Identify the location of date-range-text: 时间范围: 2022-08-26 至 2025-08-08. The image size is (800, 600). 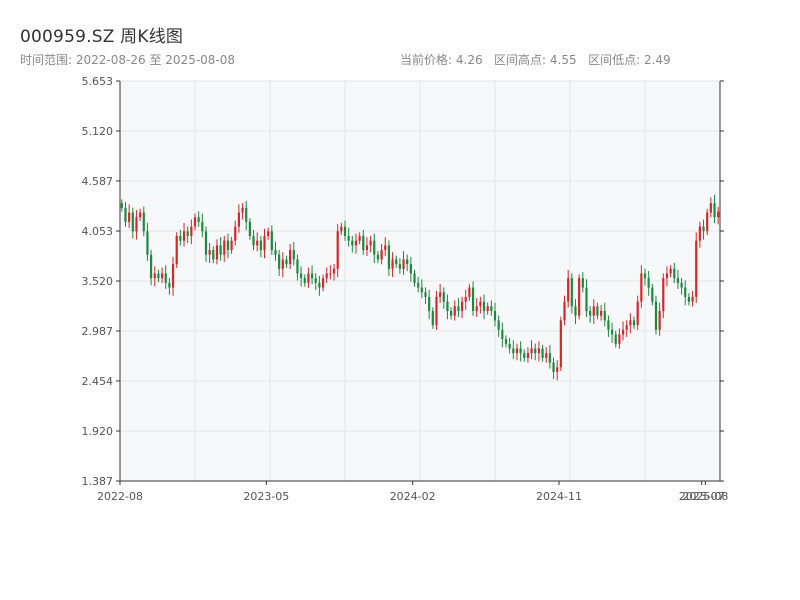
(127, 59).